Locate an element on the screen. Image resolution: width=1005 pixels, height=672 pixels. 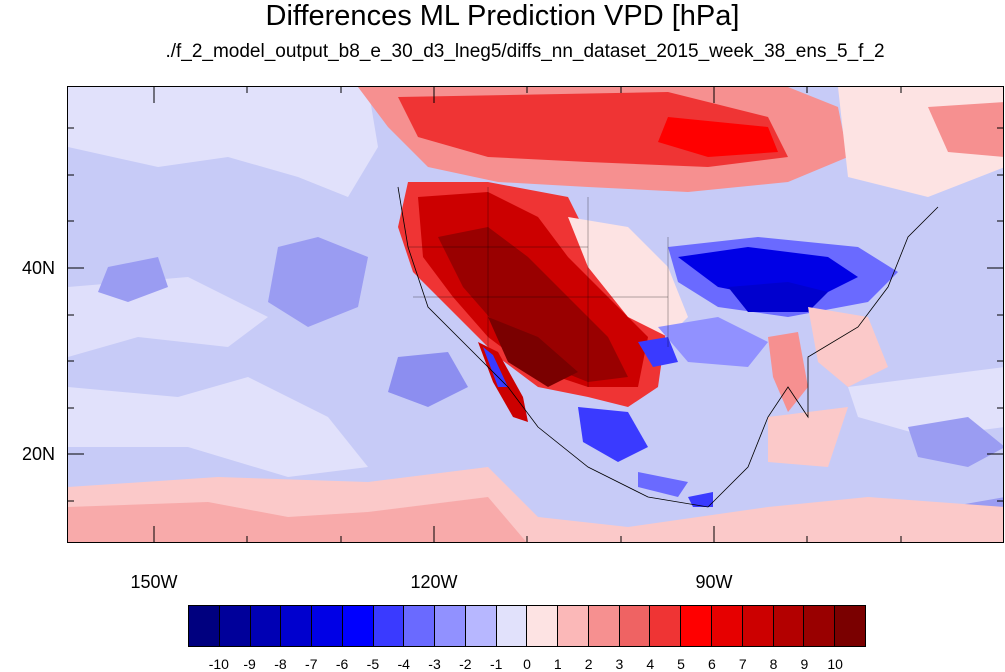
lat-label-40n: 40N is located at coordinates (39, 268).